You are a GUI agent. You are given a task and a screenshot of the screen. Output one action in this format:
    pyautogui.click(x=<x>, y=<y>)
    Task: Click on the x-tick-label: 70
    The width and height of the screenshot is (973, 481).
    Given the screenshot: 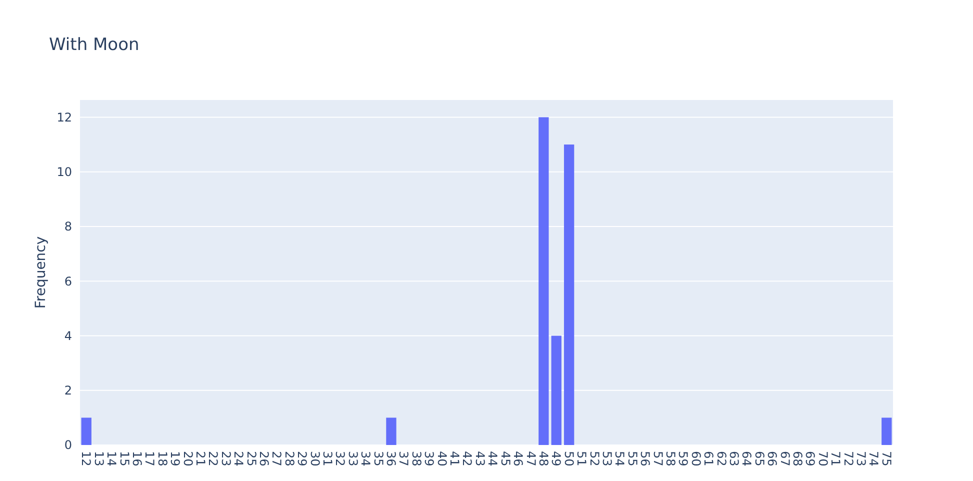 What is the action you would take?
    pyautogui.click(x=823, y=458)
    